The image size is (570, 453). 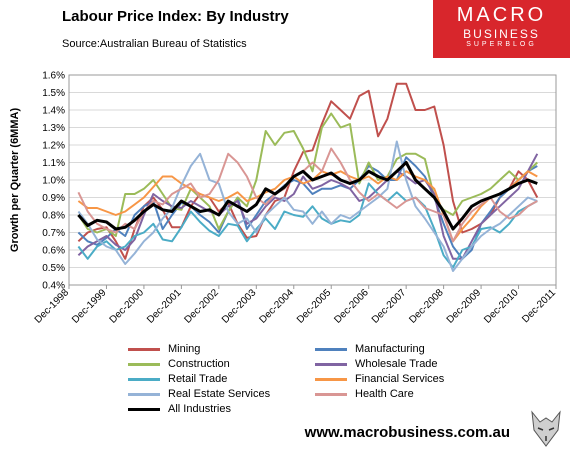 I want to click on x-tick-label: Dec-2001, so click(x=164, y=306).